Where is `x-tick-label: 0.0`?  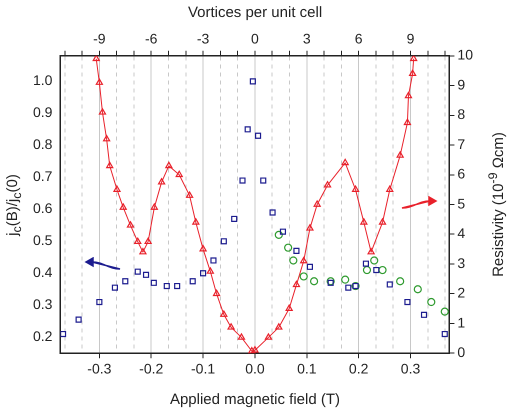
x-tick-label: 0.0 is located at coordinates (255, 368).